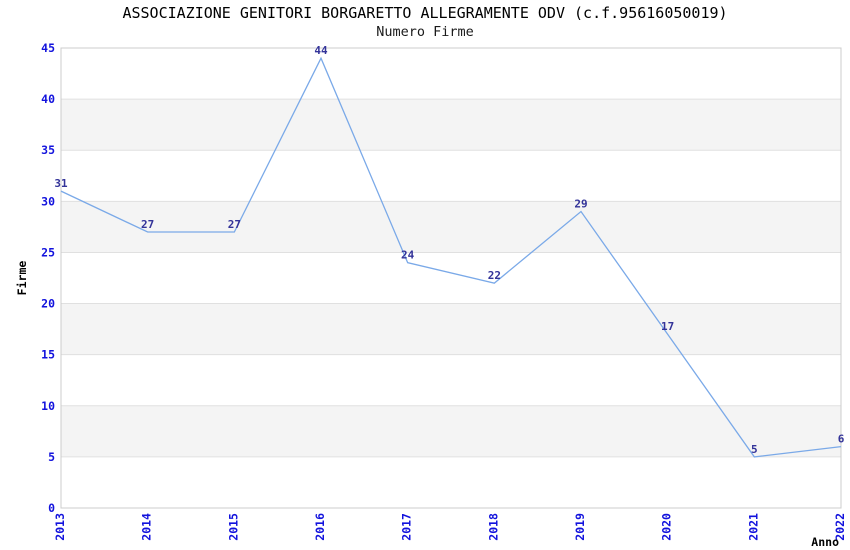 Image resolution: width=850 pixels, height=550 pixels. I want to click on y-tick-label: 15, so click(48, 355).